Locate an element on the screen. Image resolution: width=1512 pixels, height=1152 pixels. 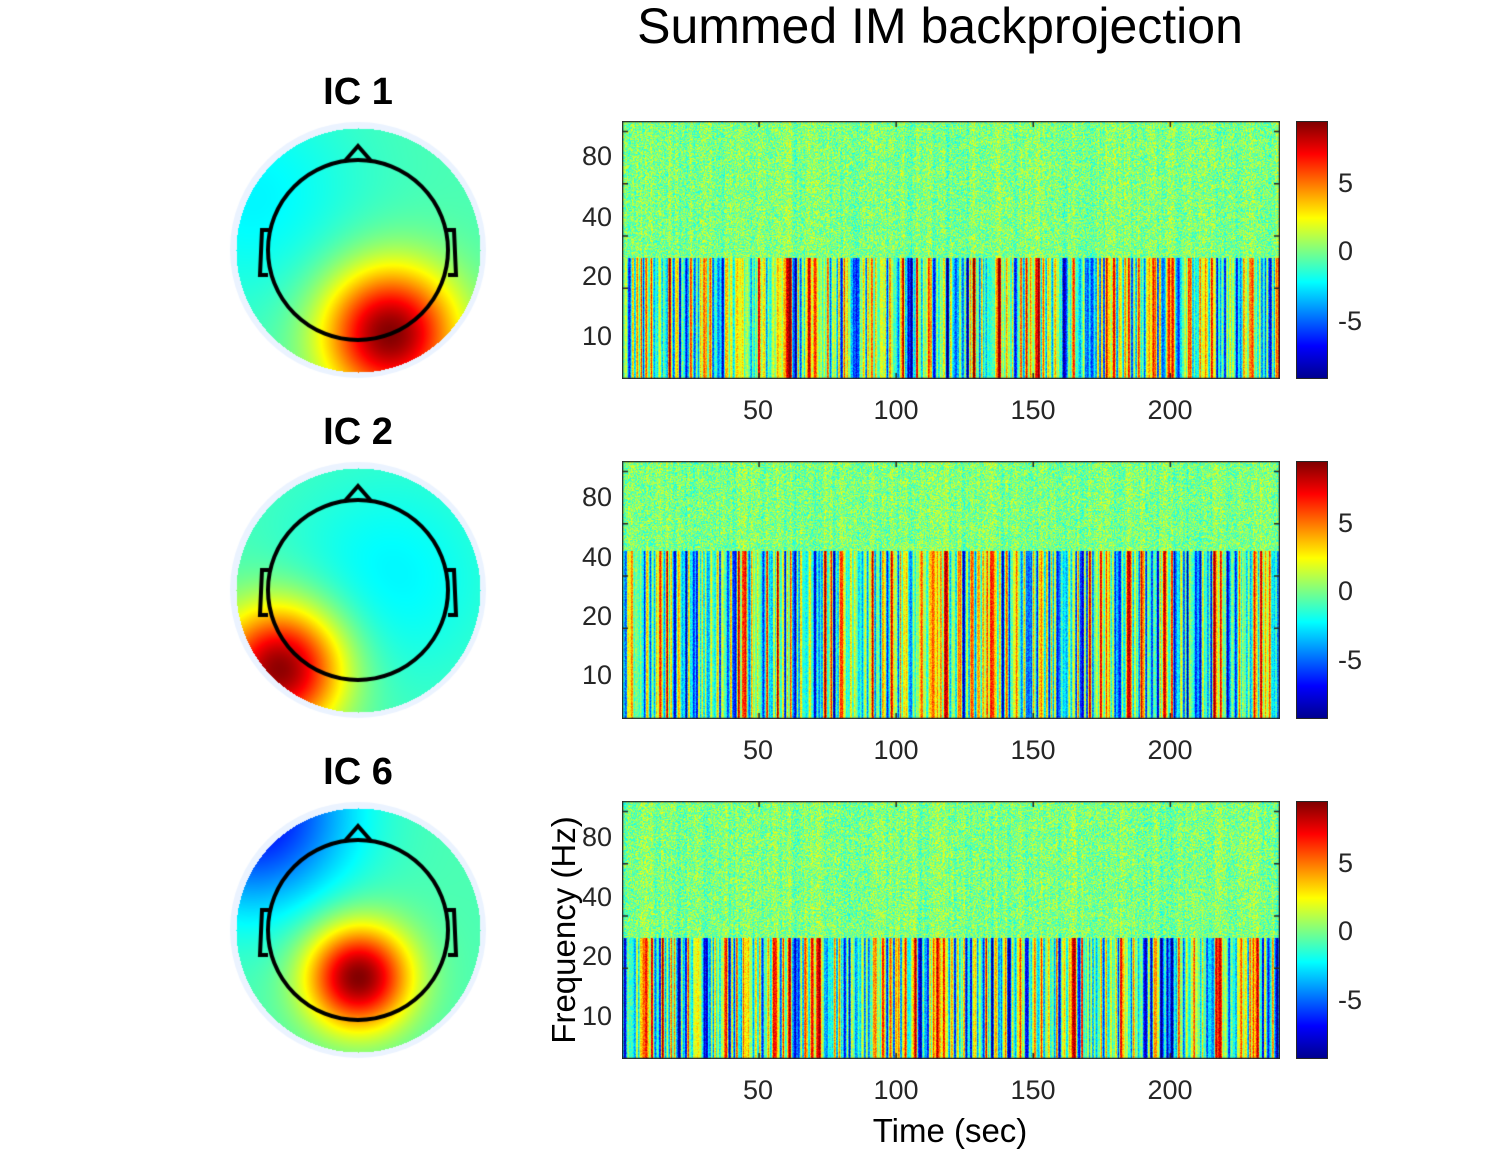
spectrogram-ic2 is located at coordinates (951, 590).